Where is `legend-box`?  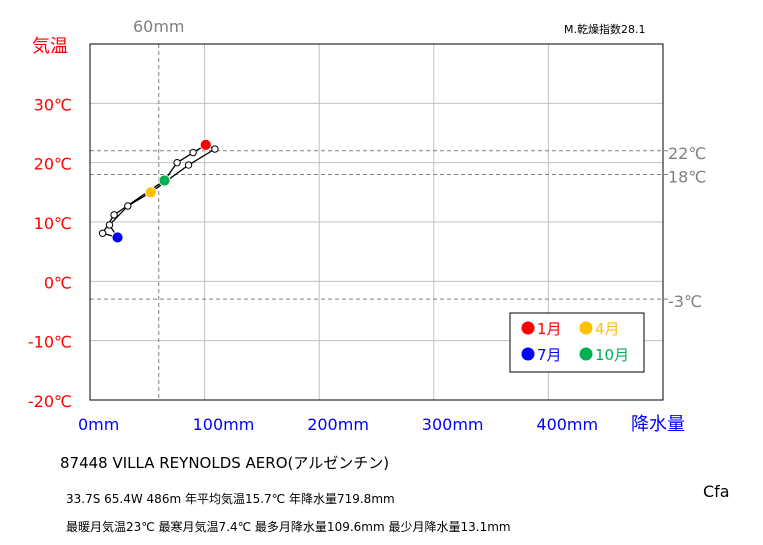 legend-box is located at coordinates (577, 342).